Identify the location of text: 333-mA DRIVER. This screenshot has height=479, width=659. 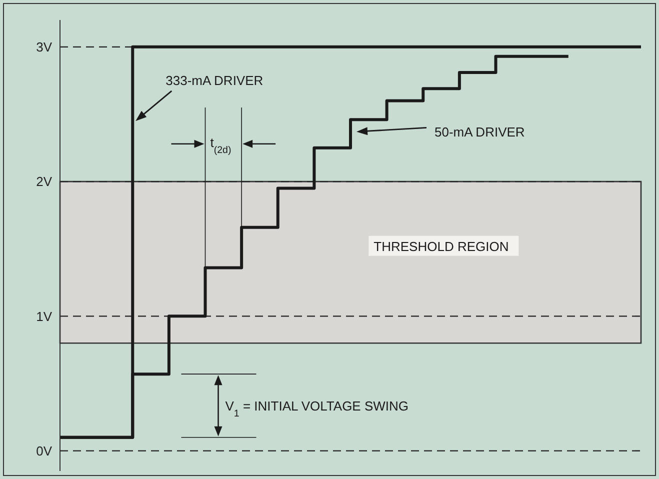
(215, 80).